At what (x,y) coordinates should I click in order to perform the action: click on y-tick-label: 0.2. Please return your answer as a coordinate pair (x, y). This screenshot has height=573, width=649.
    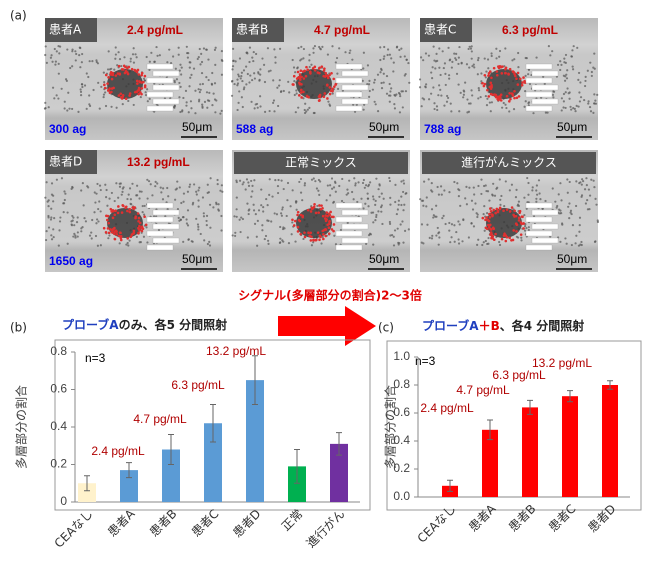
    Looking at the image, I should click on (401, 468).